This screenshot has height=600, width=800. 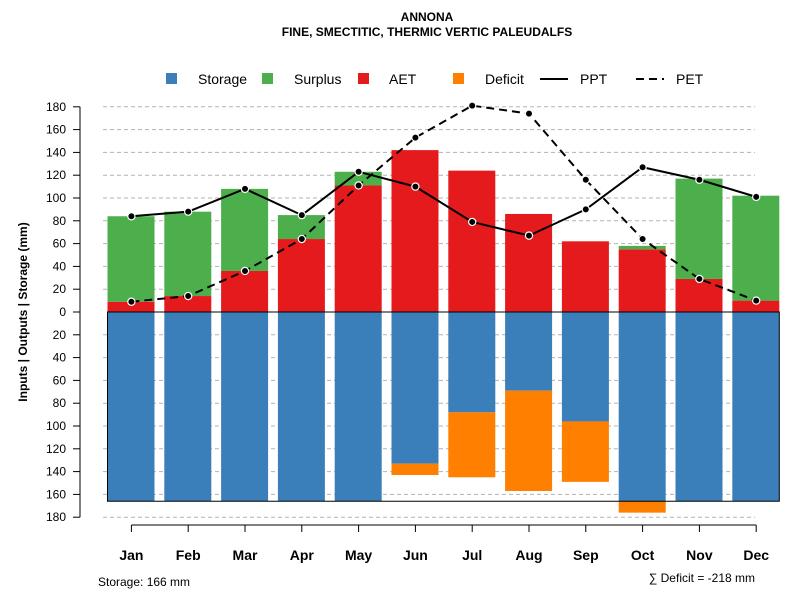 What do you see at coordinates (690, 79) in the screenshot?
I see `legend-label: PET` at bounding box center [690, 79].